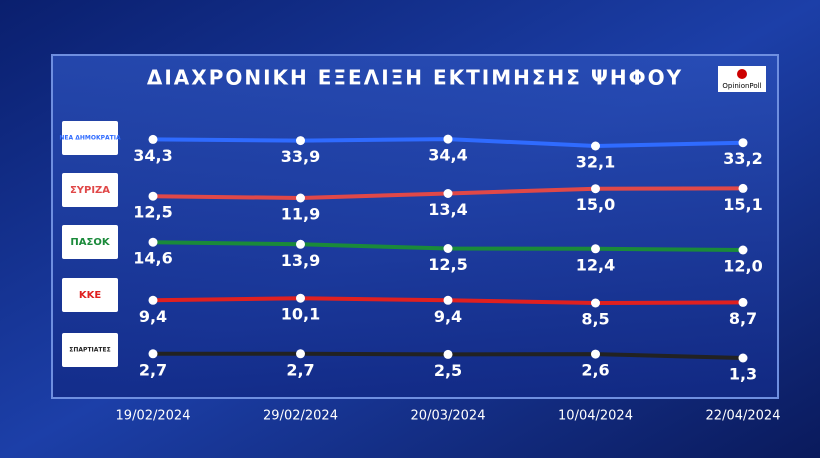  What do you see at coordinates (743, 374) in the screenshot?
I see `value-label: 1,3` at bounding box center [743, 374].